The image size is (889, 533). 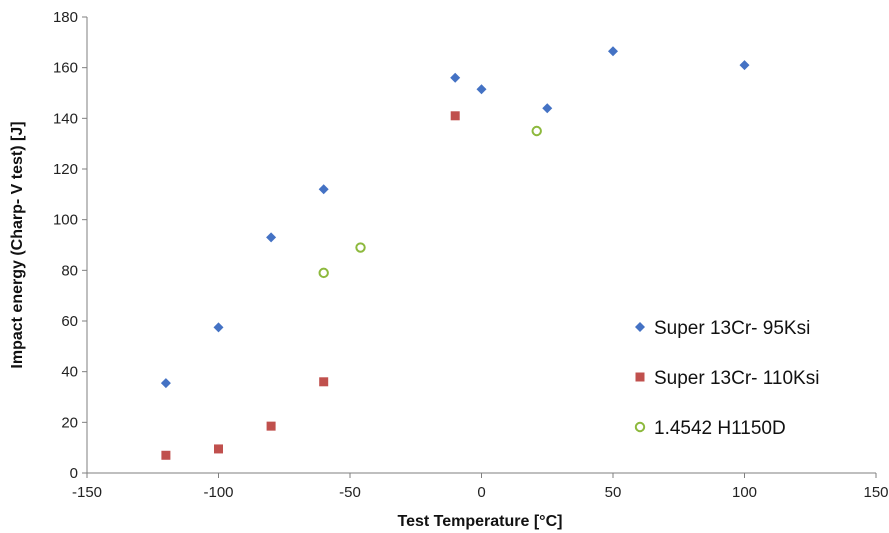 What do you see at coordinates (350, 492) in the screenshot?
I see `x-tick-label: -50` at bounding box center [350, 492].